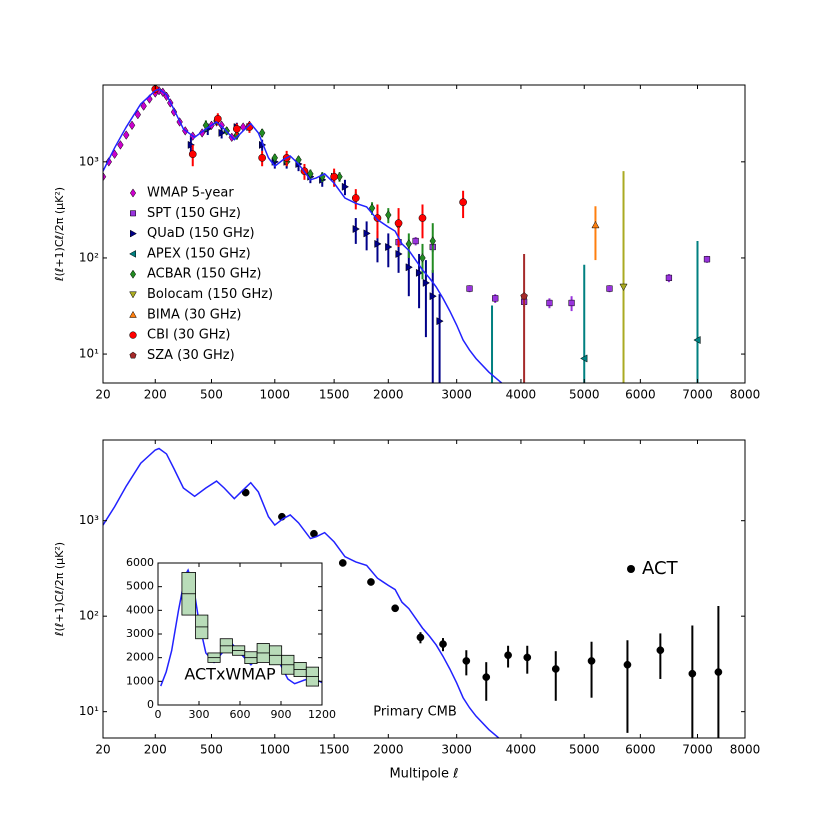 This screenshot has width=830, height=830. I want to click on x-tick-label: 1000, so click(275, 395).